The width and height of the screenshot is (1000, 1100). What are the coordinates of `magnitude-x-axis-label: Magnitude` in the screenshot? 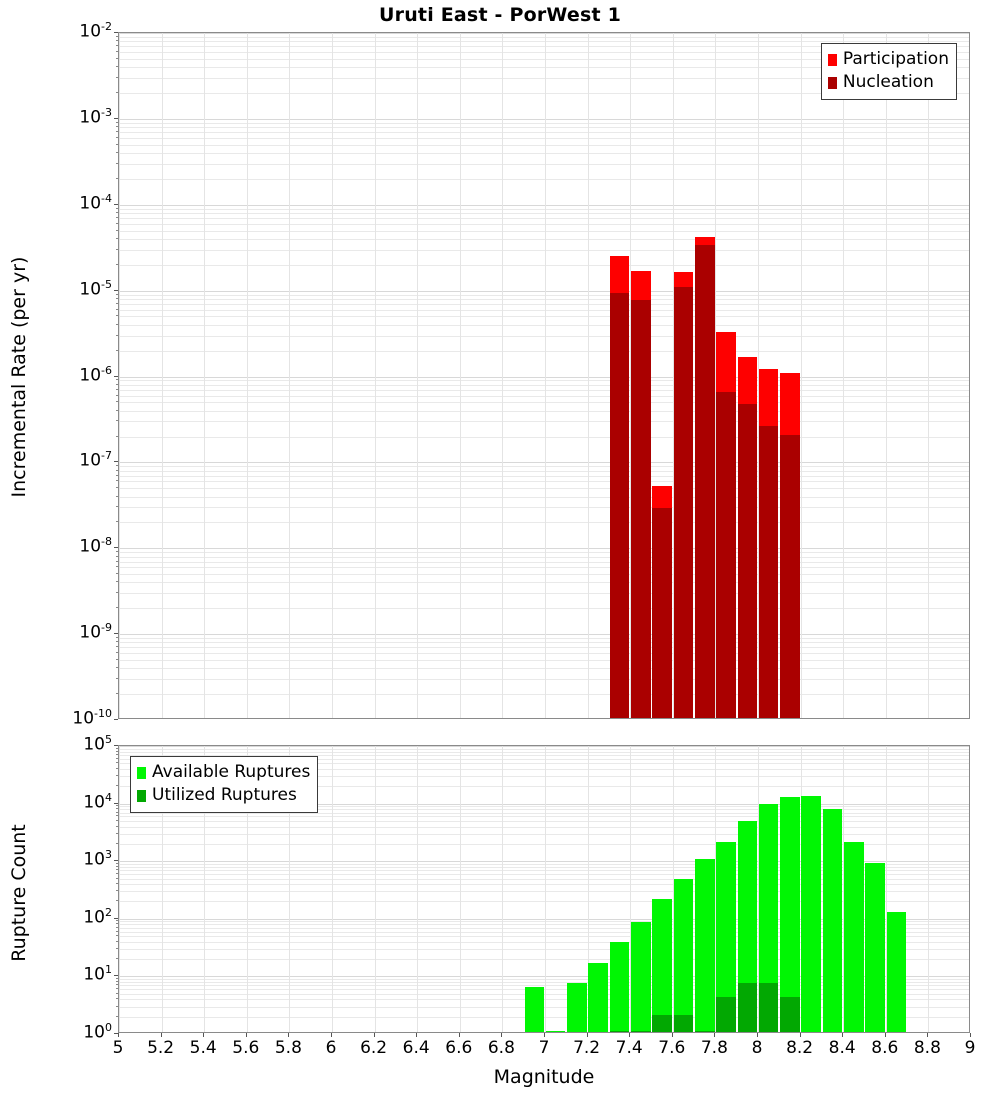 It's located at (544, 1077).